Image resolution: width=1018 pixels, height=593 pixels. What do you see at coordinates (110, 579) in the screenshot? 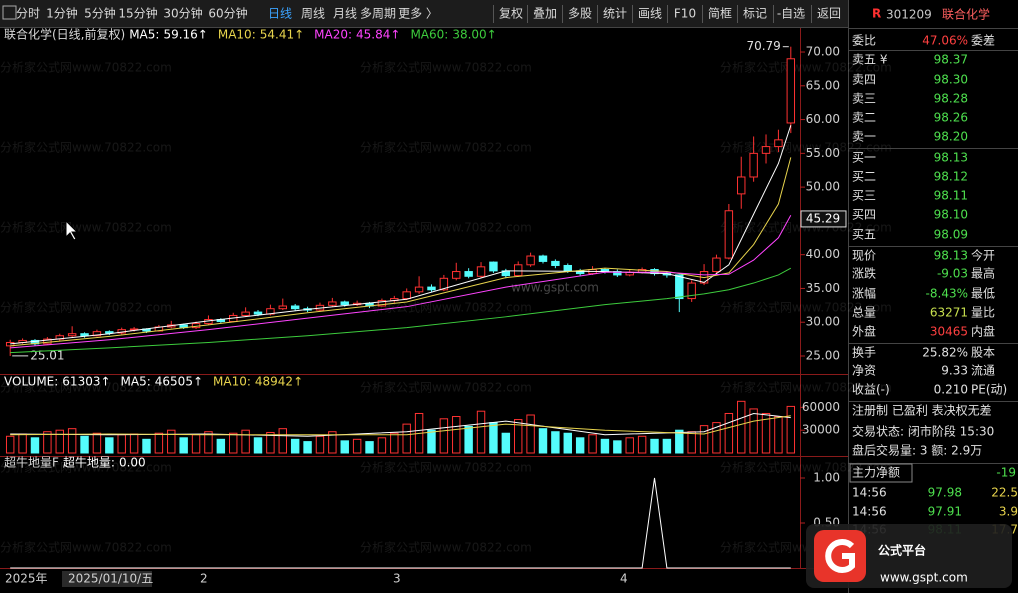
I see `x-axis-label: 2025/01/10/五` at bounding box center [110, 579].